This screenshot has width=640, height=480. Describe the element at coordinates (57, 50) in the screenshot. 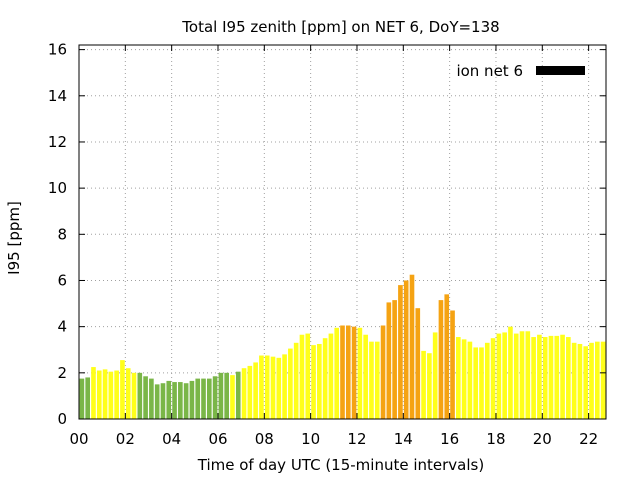

I see `y-tick-label: 16` at that location.